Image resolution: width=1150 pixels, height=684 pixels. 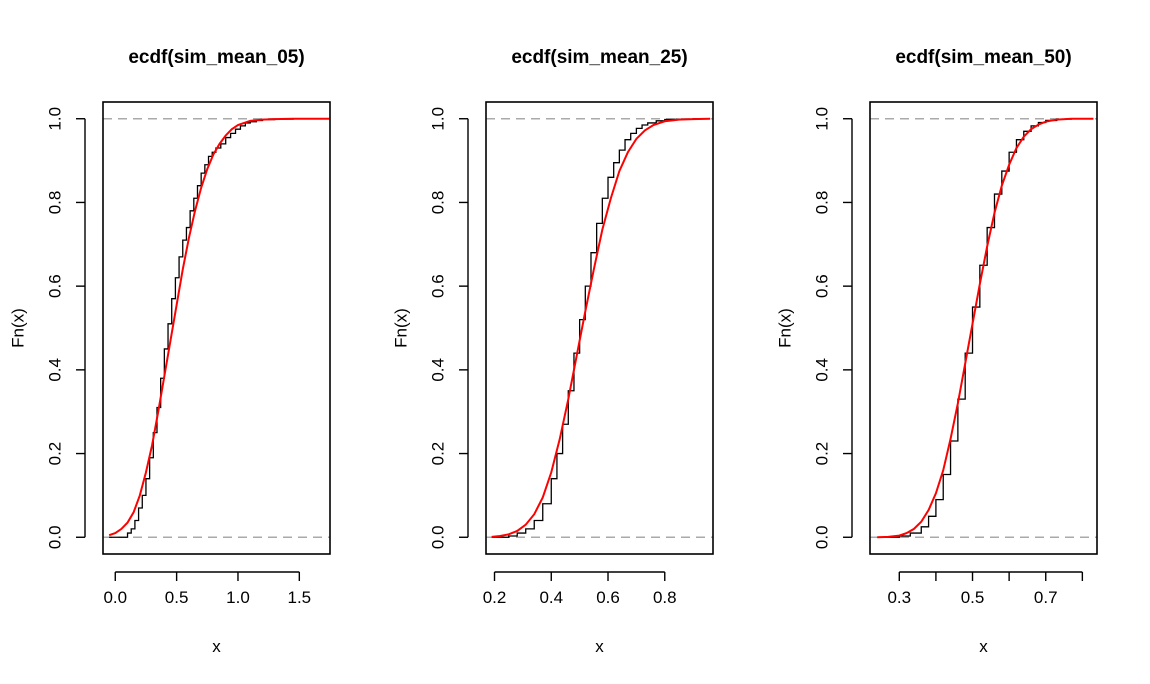 I want to click on x-tick-label: 0.0, so click(x=115, y=597).